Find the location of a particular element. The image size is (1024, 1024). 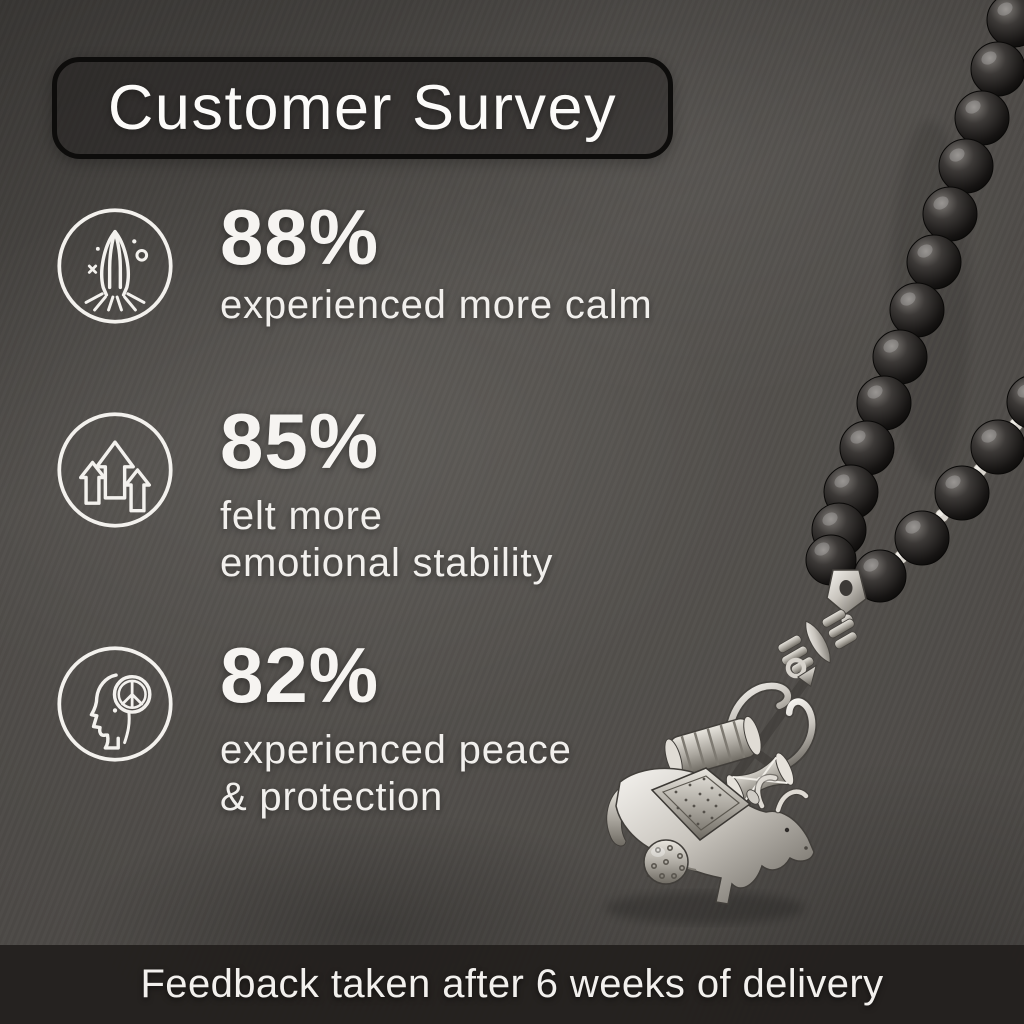

stat-value: 82% is located at coordinates (300, 675).